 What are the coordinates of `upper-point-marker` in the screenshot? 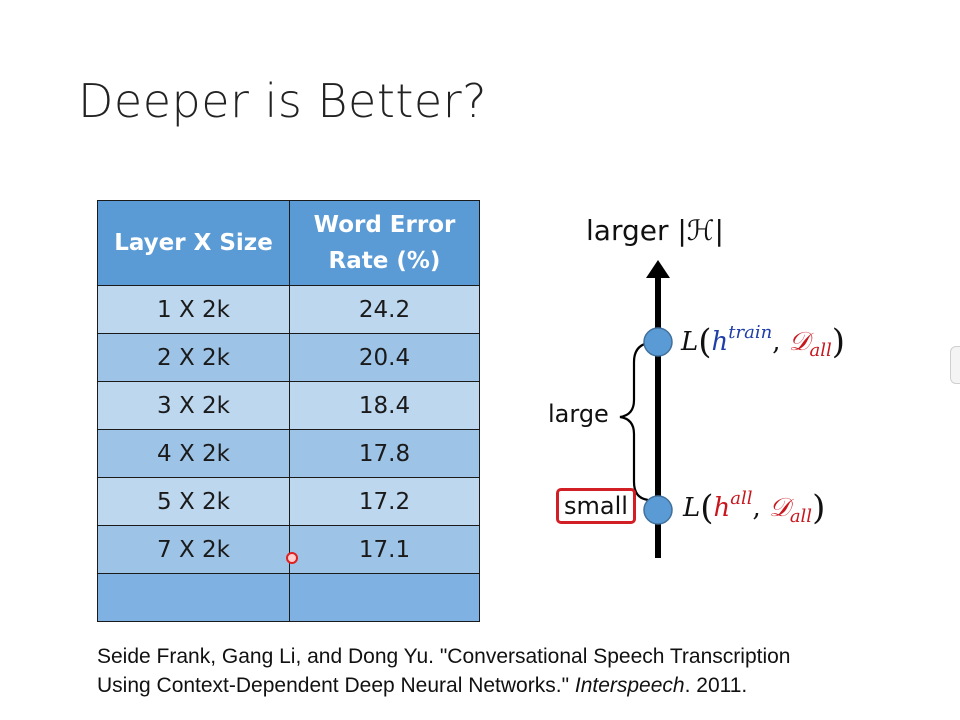 It's located at (658, 342).